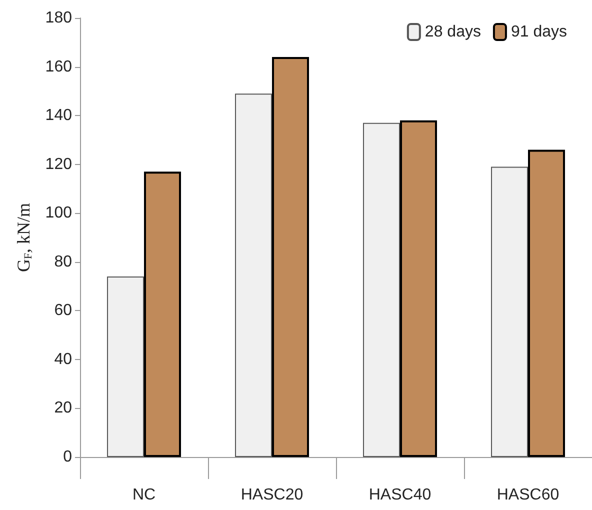 Image resolution: width=592 pixels, height=510 pixels. I want to click on x-tick-label: HASC40, so click(400, 495).